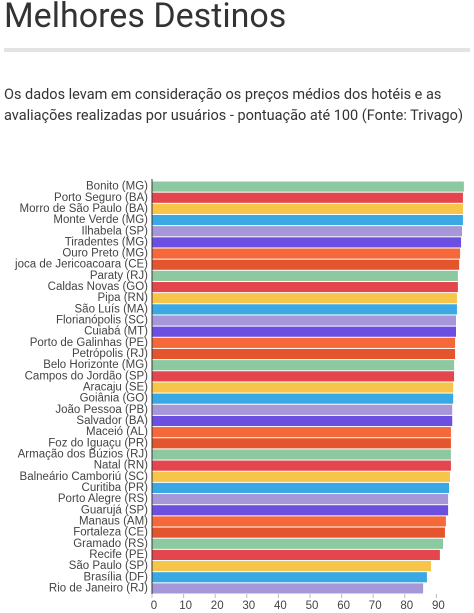 This screenshot has height=613, width=474. What do you see at coordinates (113, 521) in the screenshot?
I see `y-tick-label: Manaus (AM)` at bounding box center [113, 521].